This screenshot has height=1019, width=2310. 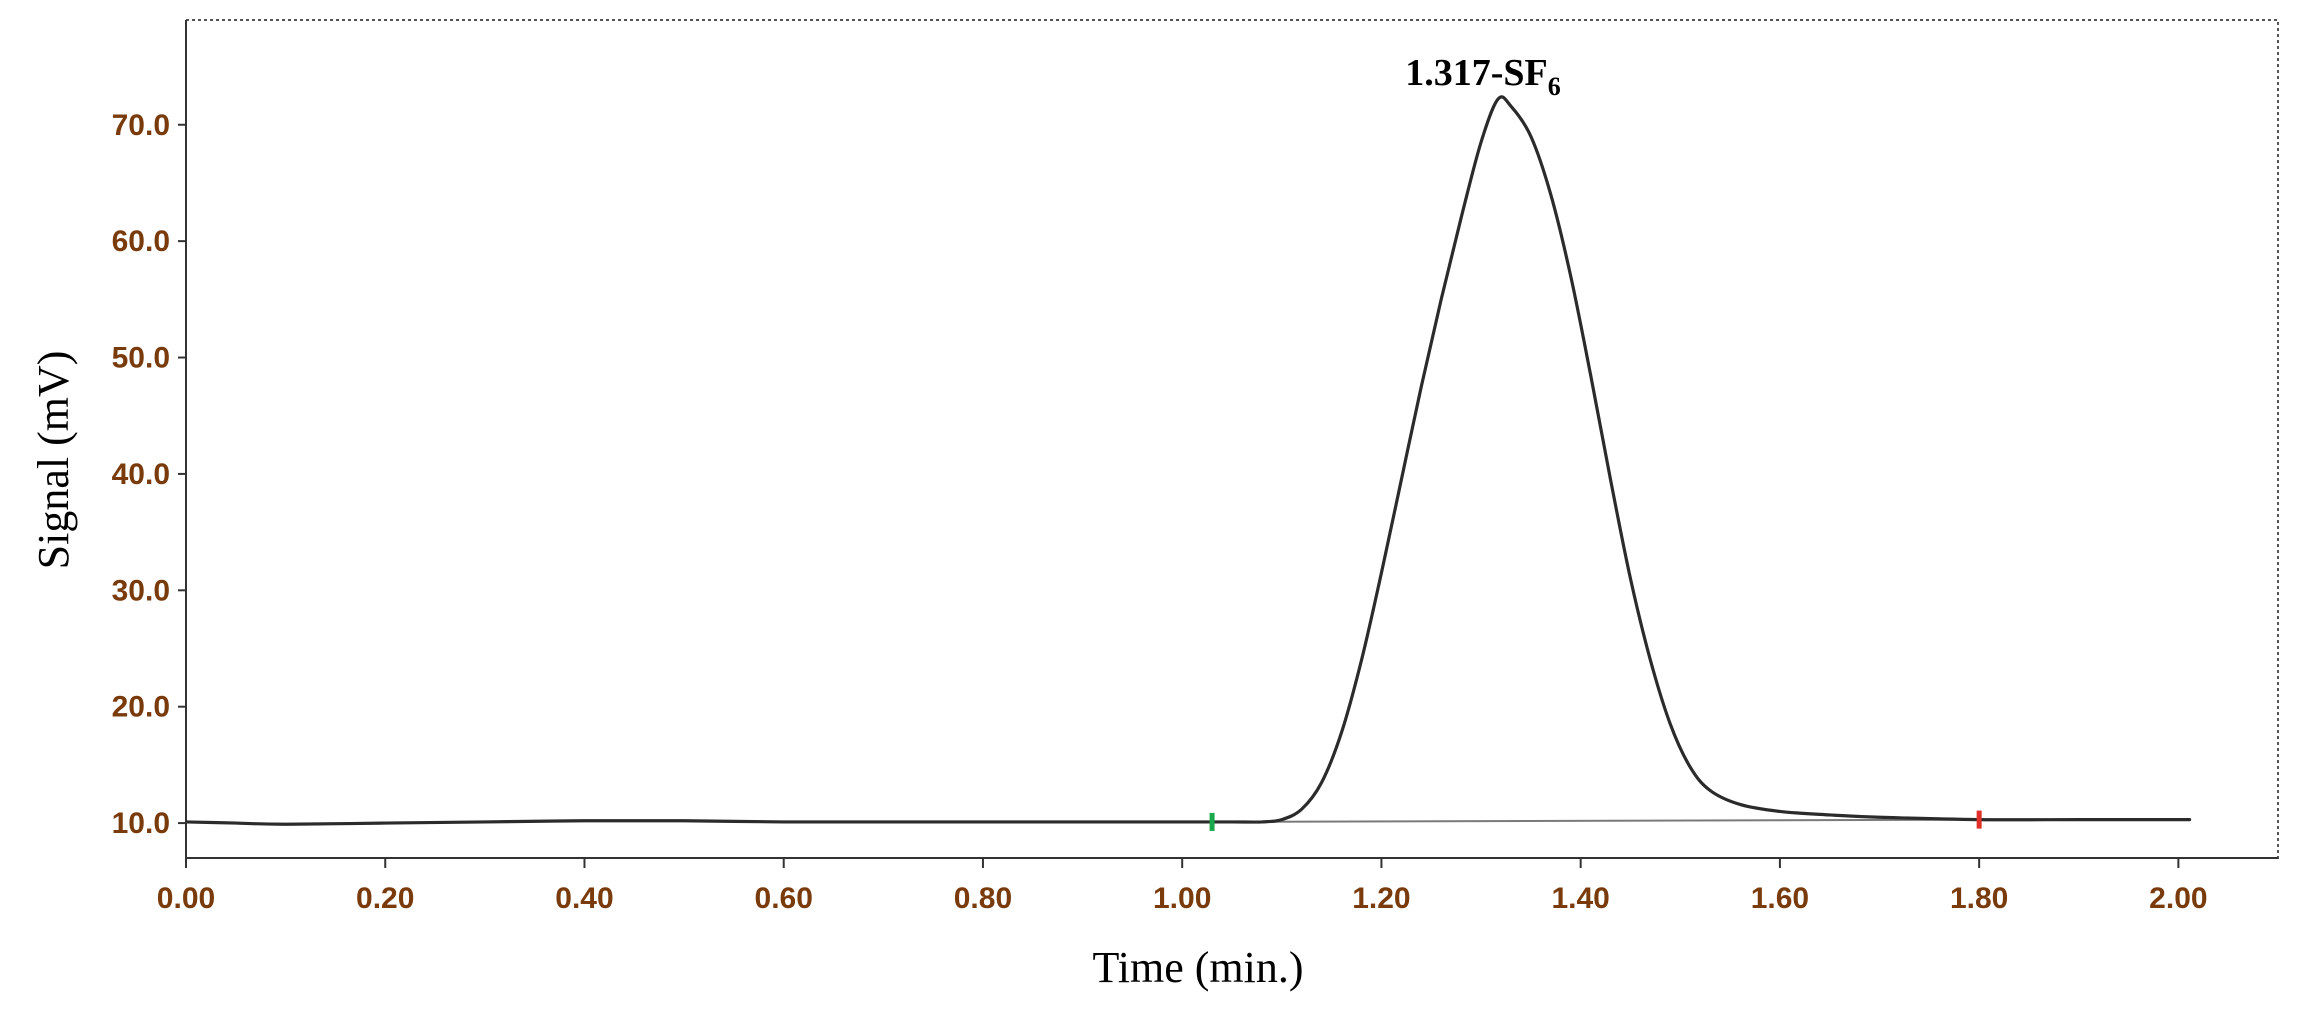 I want to click on x-tick-label: 2.00, so click(x=2178, y=898).